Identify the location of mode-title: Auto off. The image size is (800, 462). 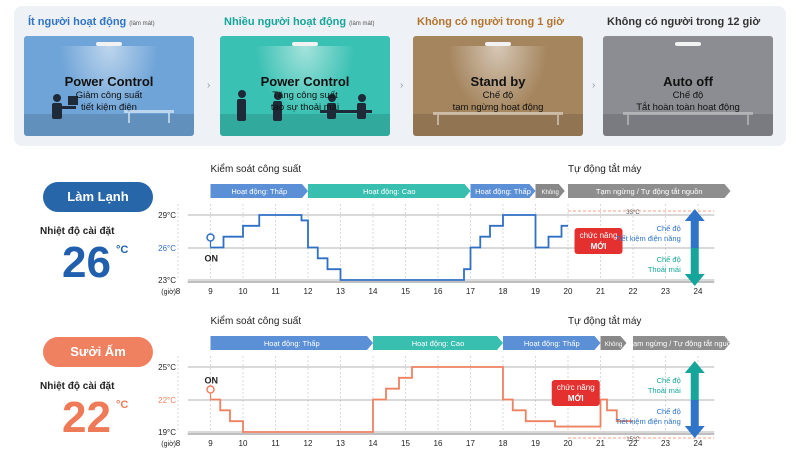
(688, 81).